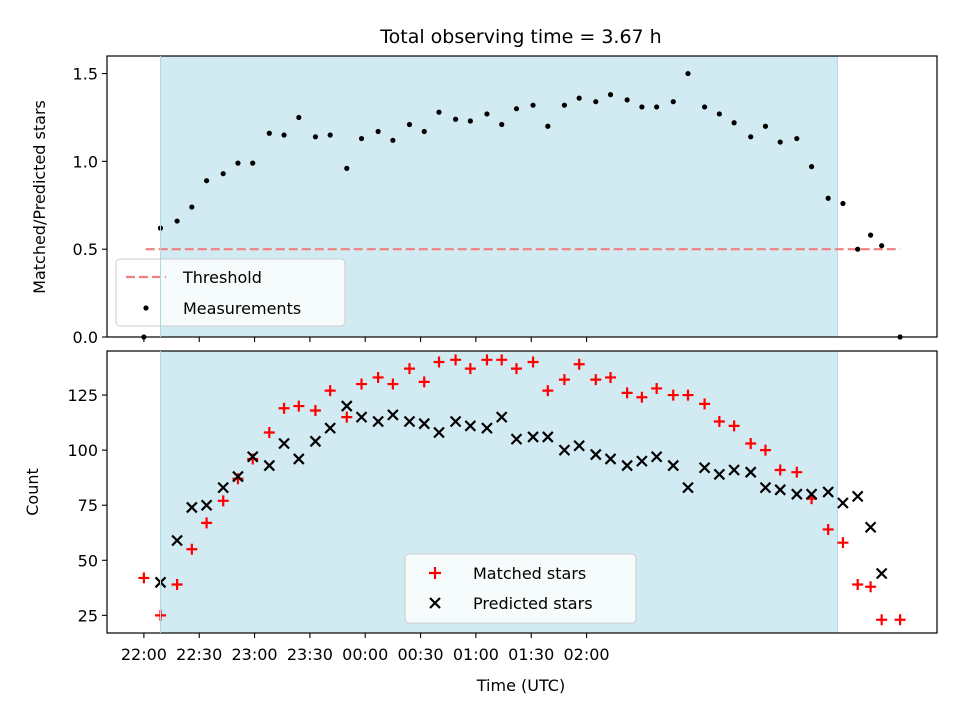 Image resolution: width=960 pixels, height=720 pixels. What do you see at coordinates (533, 603) in the screenshot?
I see `predicted-legend-label: Predicted stars` at bounding box center [533, 603].